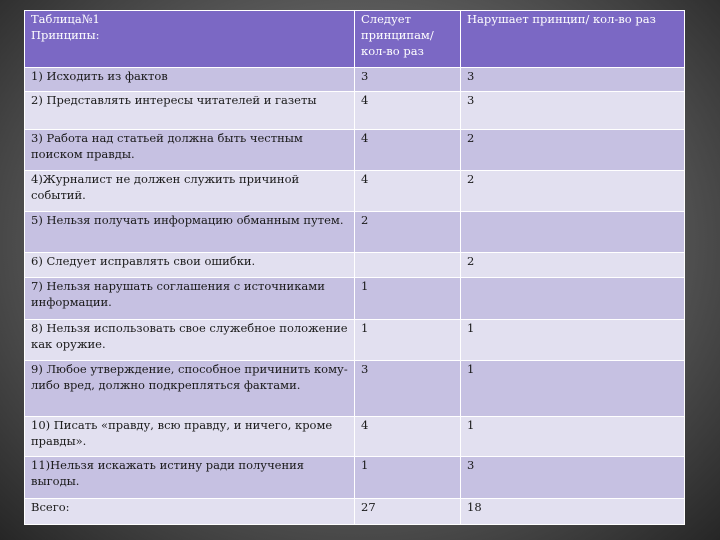 The height and width of the screenshot is (540, 720). I want to click on header-violates-cell: Нарушает принцип/ кол-во раз, so click(572, 39).